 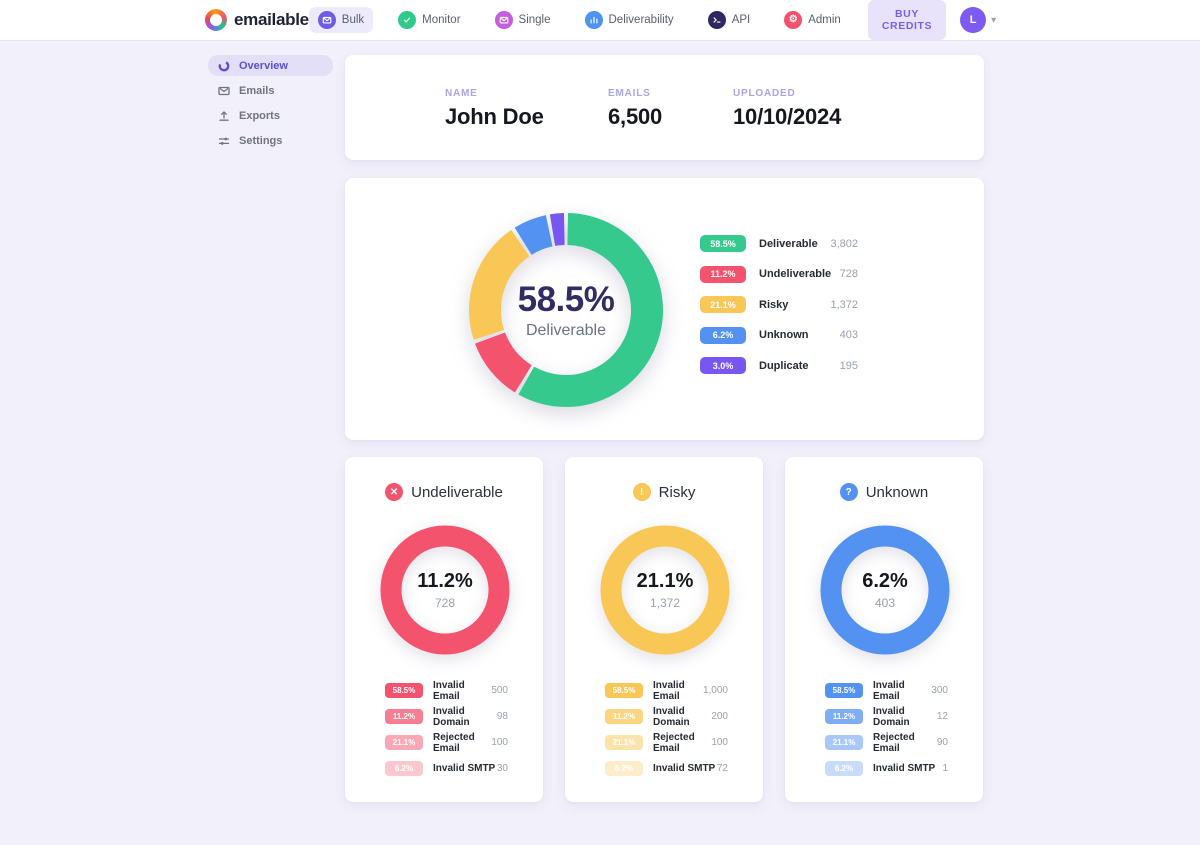 I want to click on legend-label: Duplicate, so click(x=784, y=365).